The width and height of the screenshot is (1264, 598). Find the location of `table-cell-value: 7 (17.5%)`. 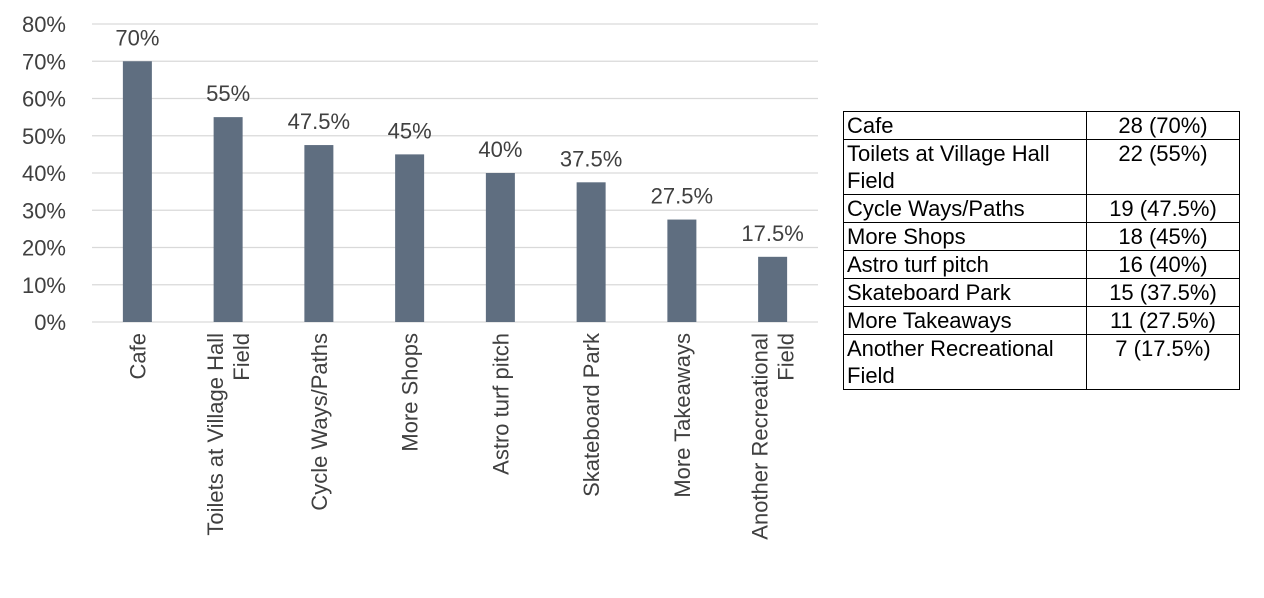

table-cell-value: 7 (17.5%) is located at coordinates (1163, 362).